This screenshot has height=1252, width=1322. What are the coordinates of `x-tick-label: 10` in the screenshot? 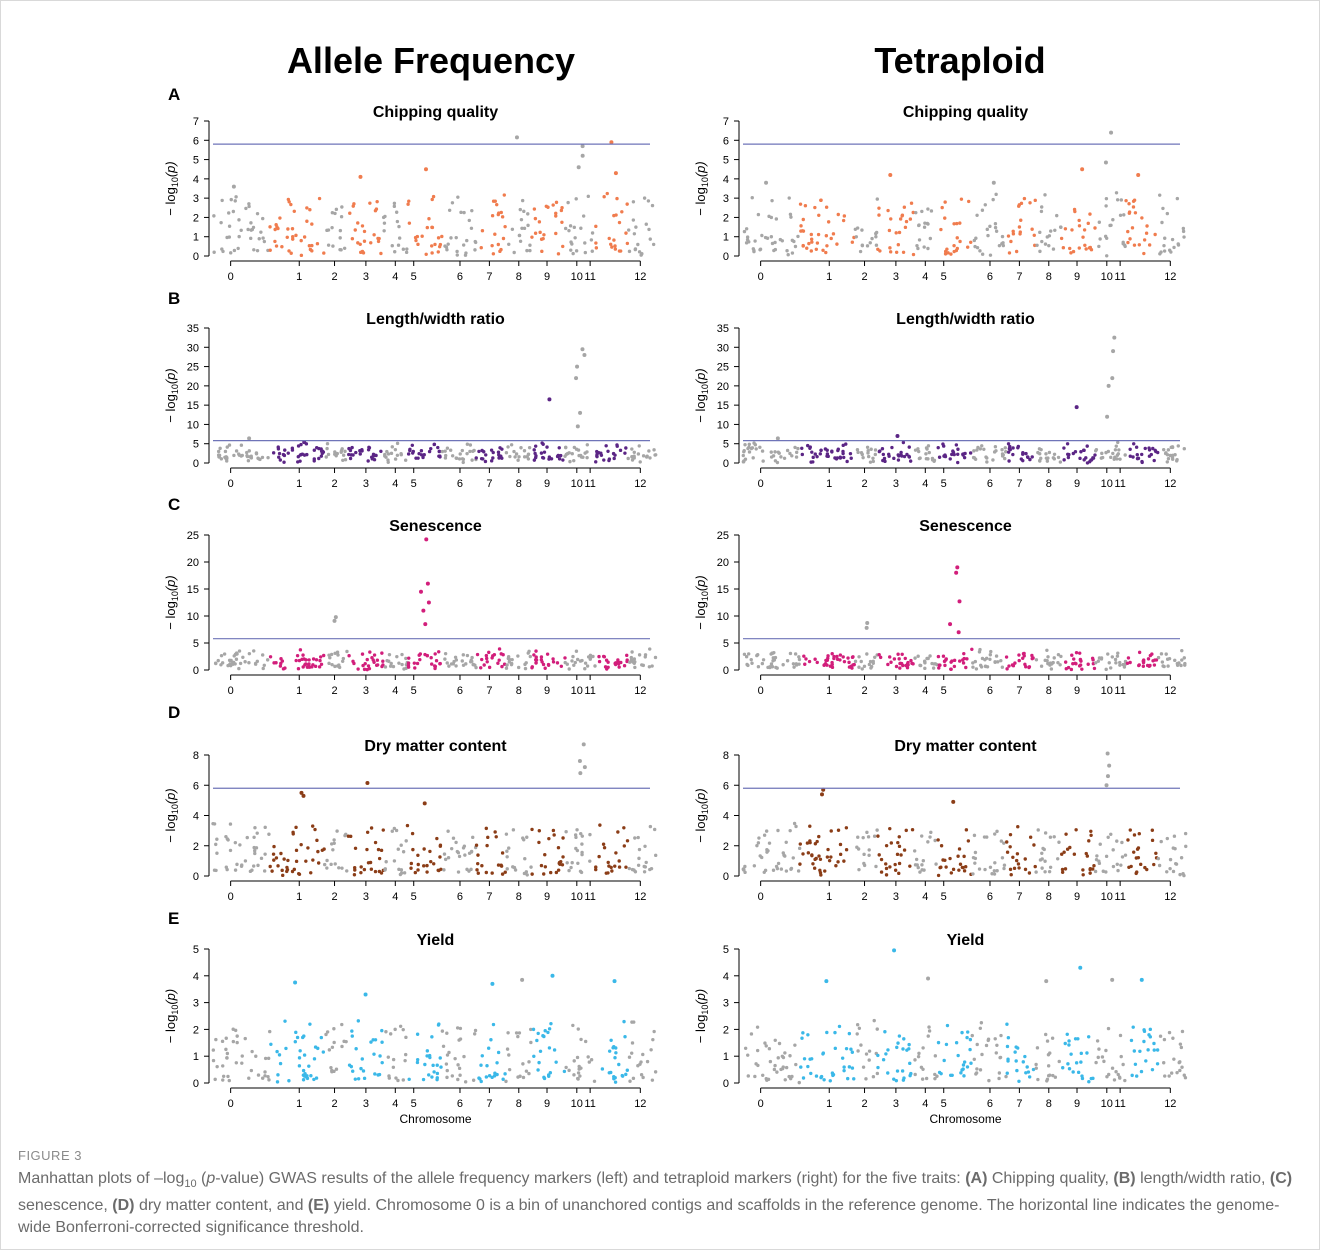 It's located at (577, 897).